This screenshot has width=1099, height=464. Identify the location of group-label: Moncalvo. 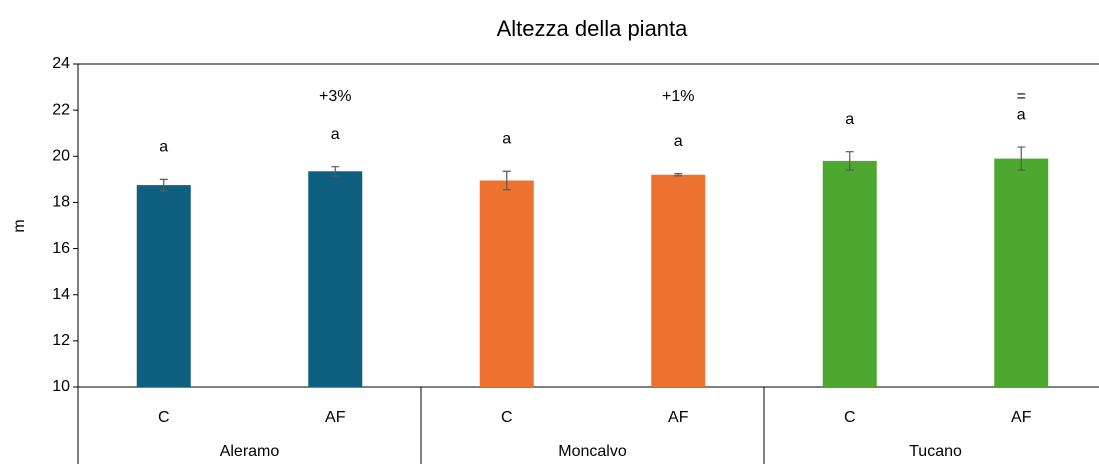
(592, 451).